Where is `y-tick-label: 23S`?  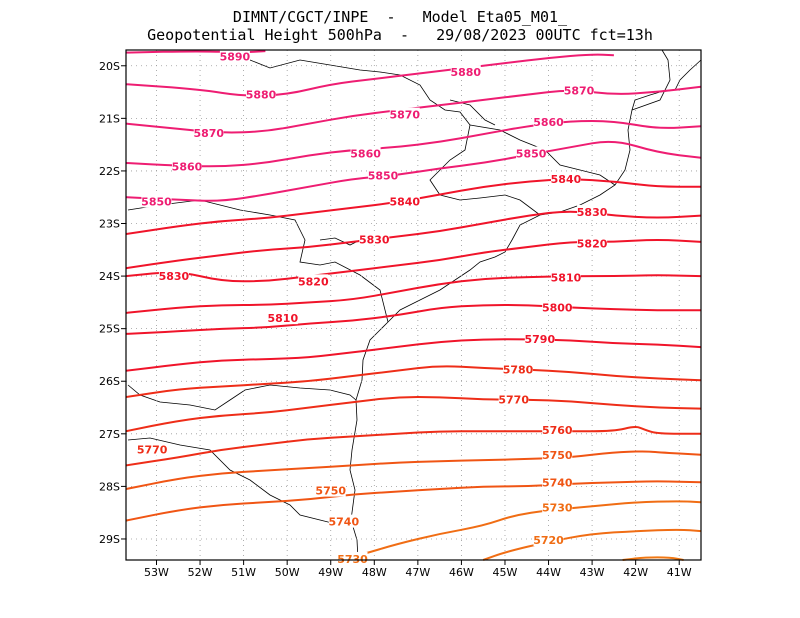
y-tick-label: 23S is located at coordinates (109, 224).